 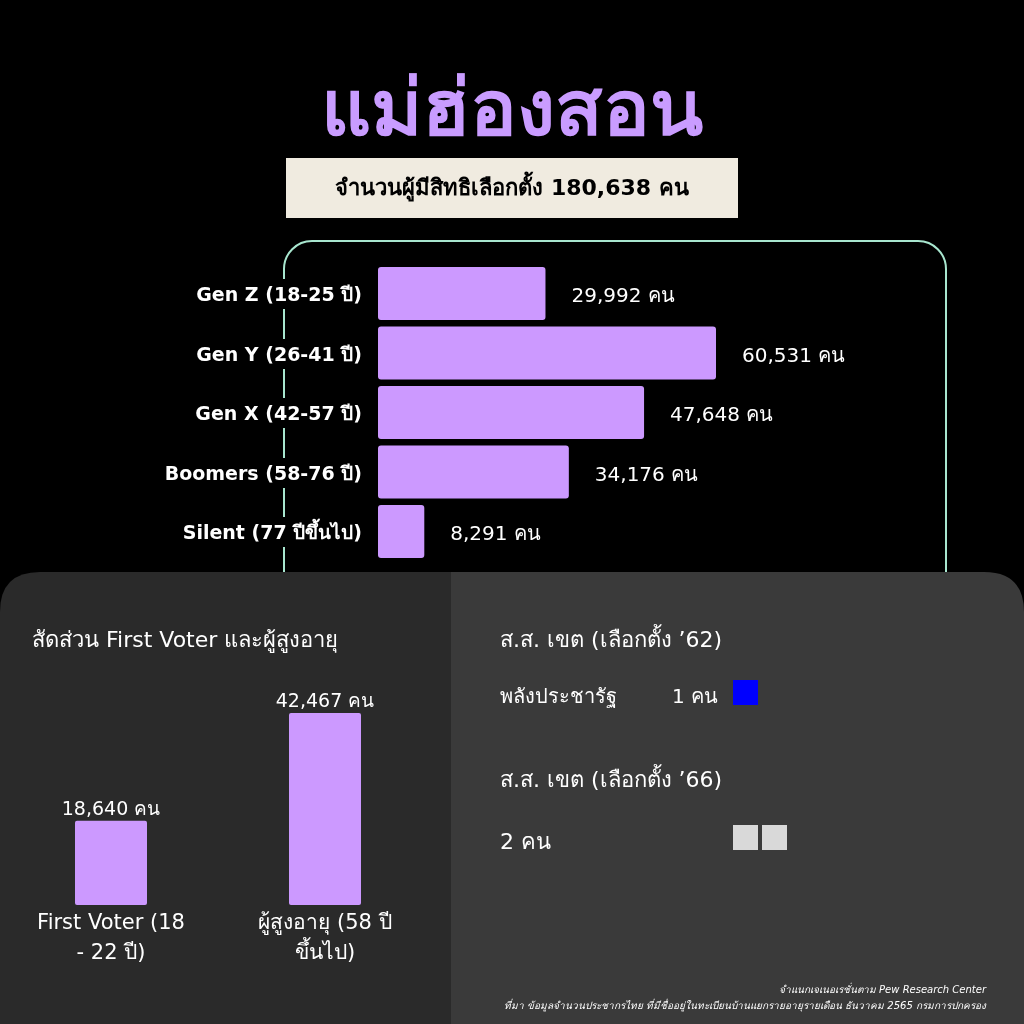 I want to click on text: 2 คน, so click(x=525, y=842).